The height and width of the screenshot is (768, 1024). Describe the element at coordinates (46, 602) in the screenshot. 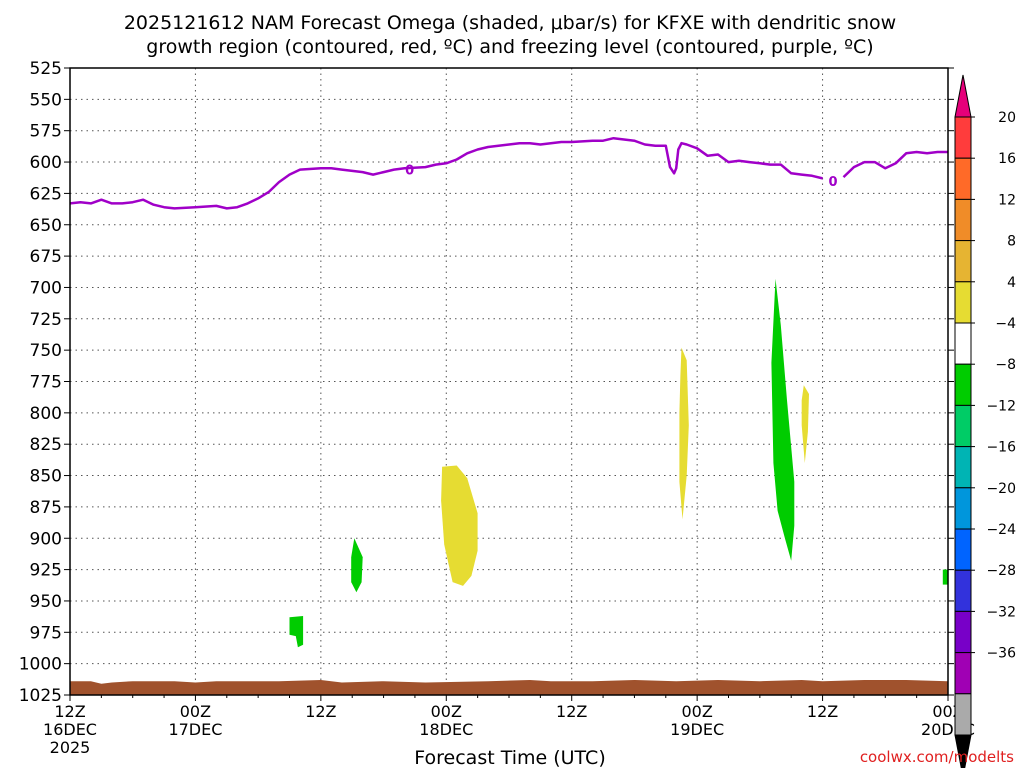

I see `y-tick-label: 950` at that location.